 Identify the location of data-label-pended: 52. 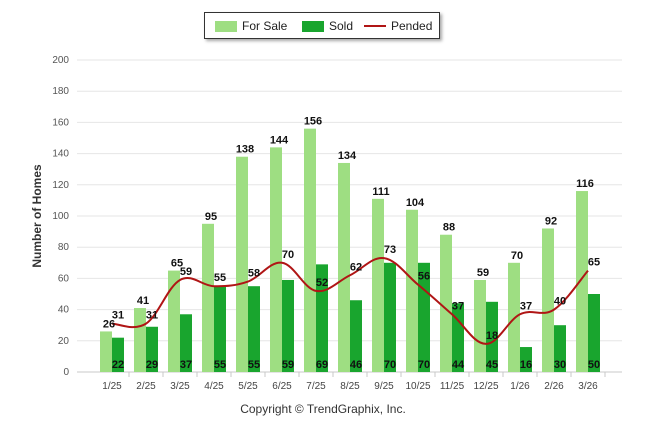
(322, 283).